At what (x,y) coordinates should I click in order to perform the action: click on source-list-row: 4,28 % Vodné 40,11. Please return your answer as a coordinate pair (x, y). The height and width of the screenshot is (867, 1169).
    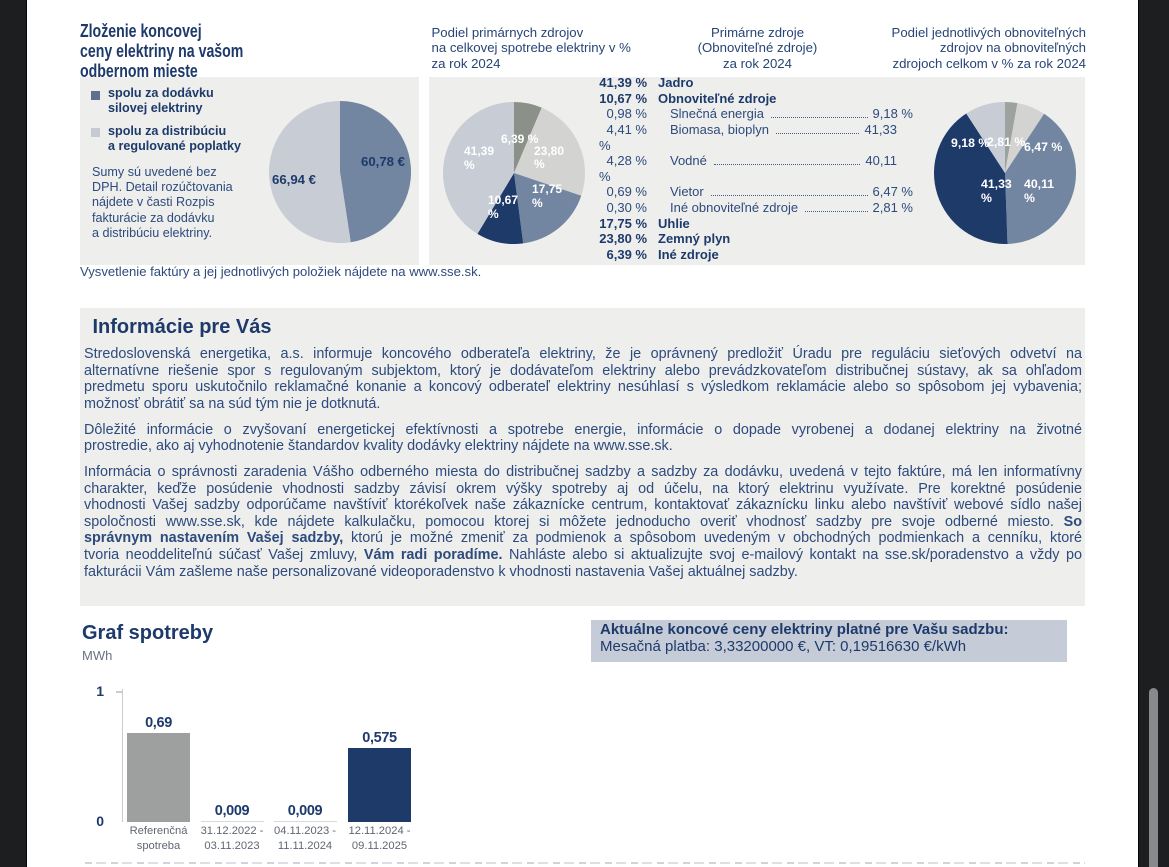
    Looking at the image, I should click on (755, 161).